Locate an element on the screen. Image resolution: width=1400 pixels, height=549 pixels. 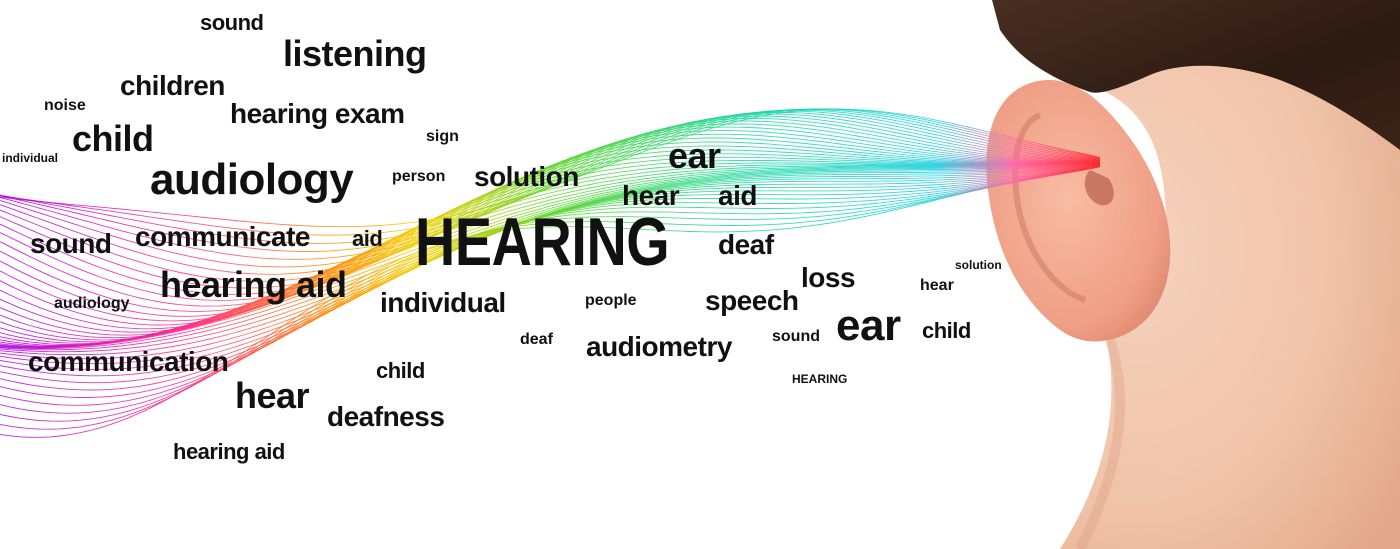
word-sound: sound is located at coordinates (232, 22).